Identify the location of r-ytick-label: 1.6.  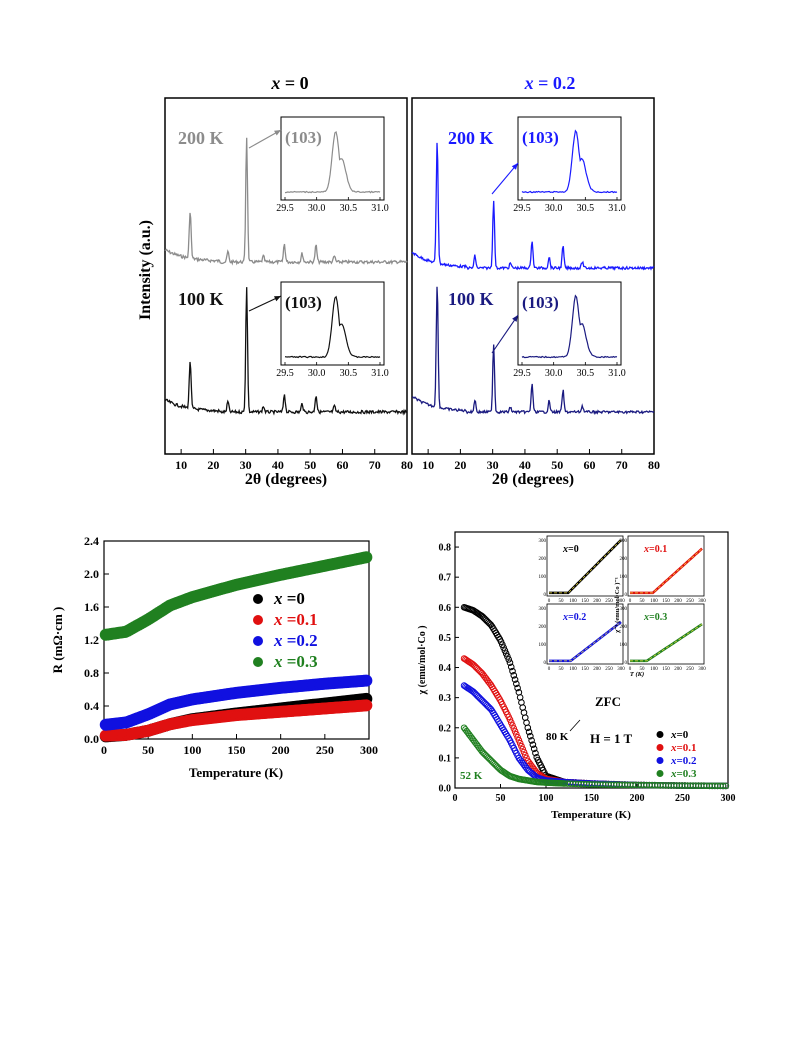
(91, 607).